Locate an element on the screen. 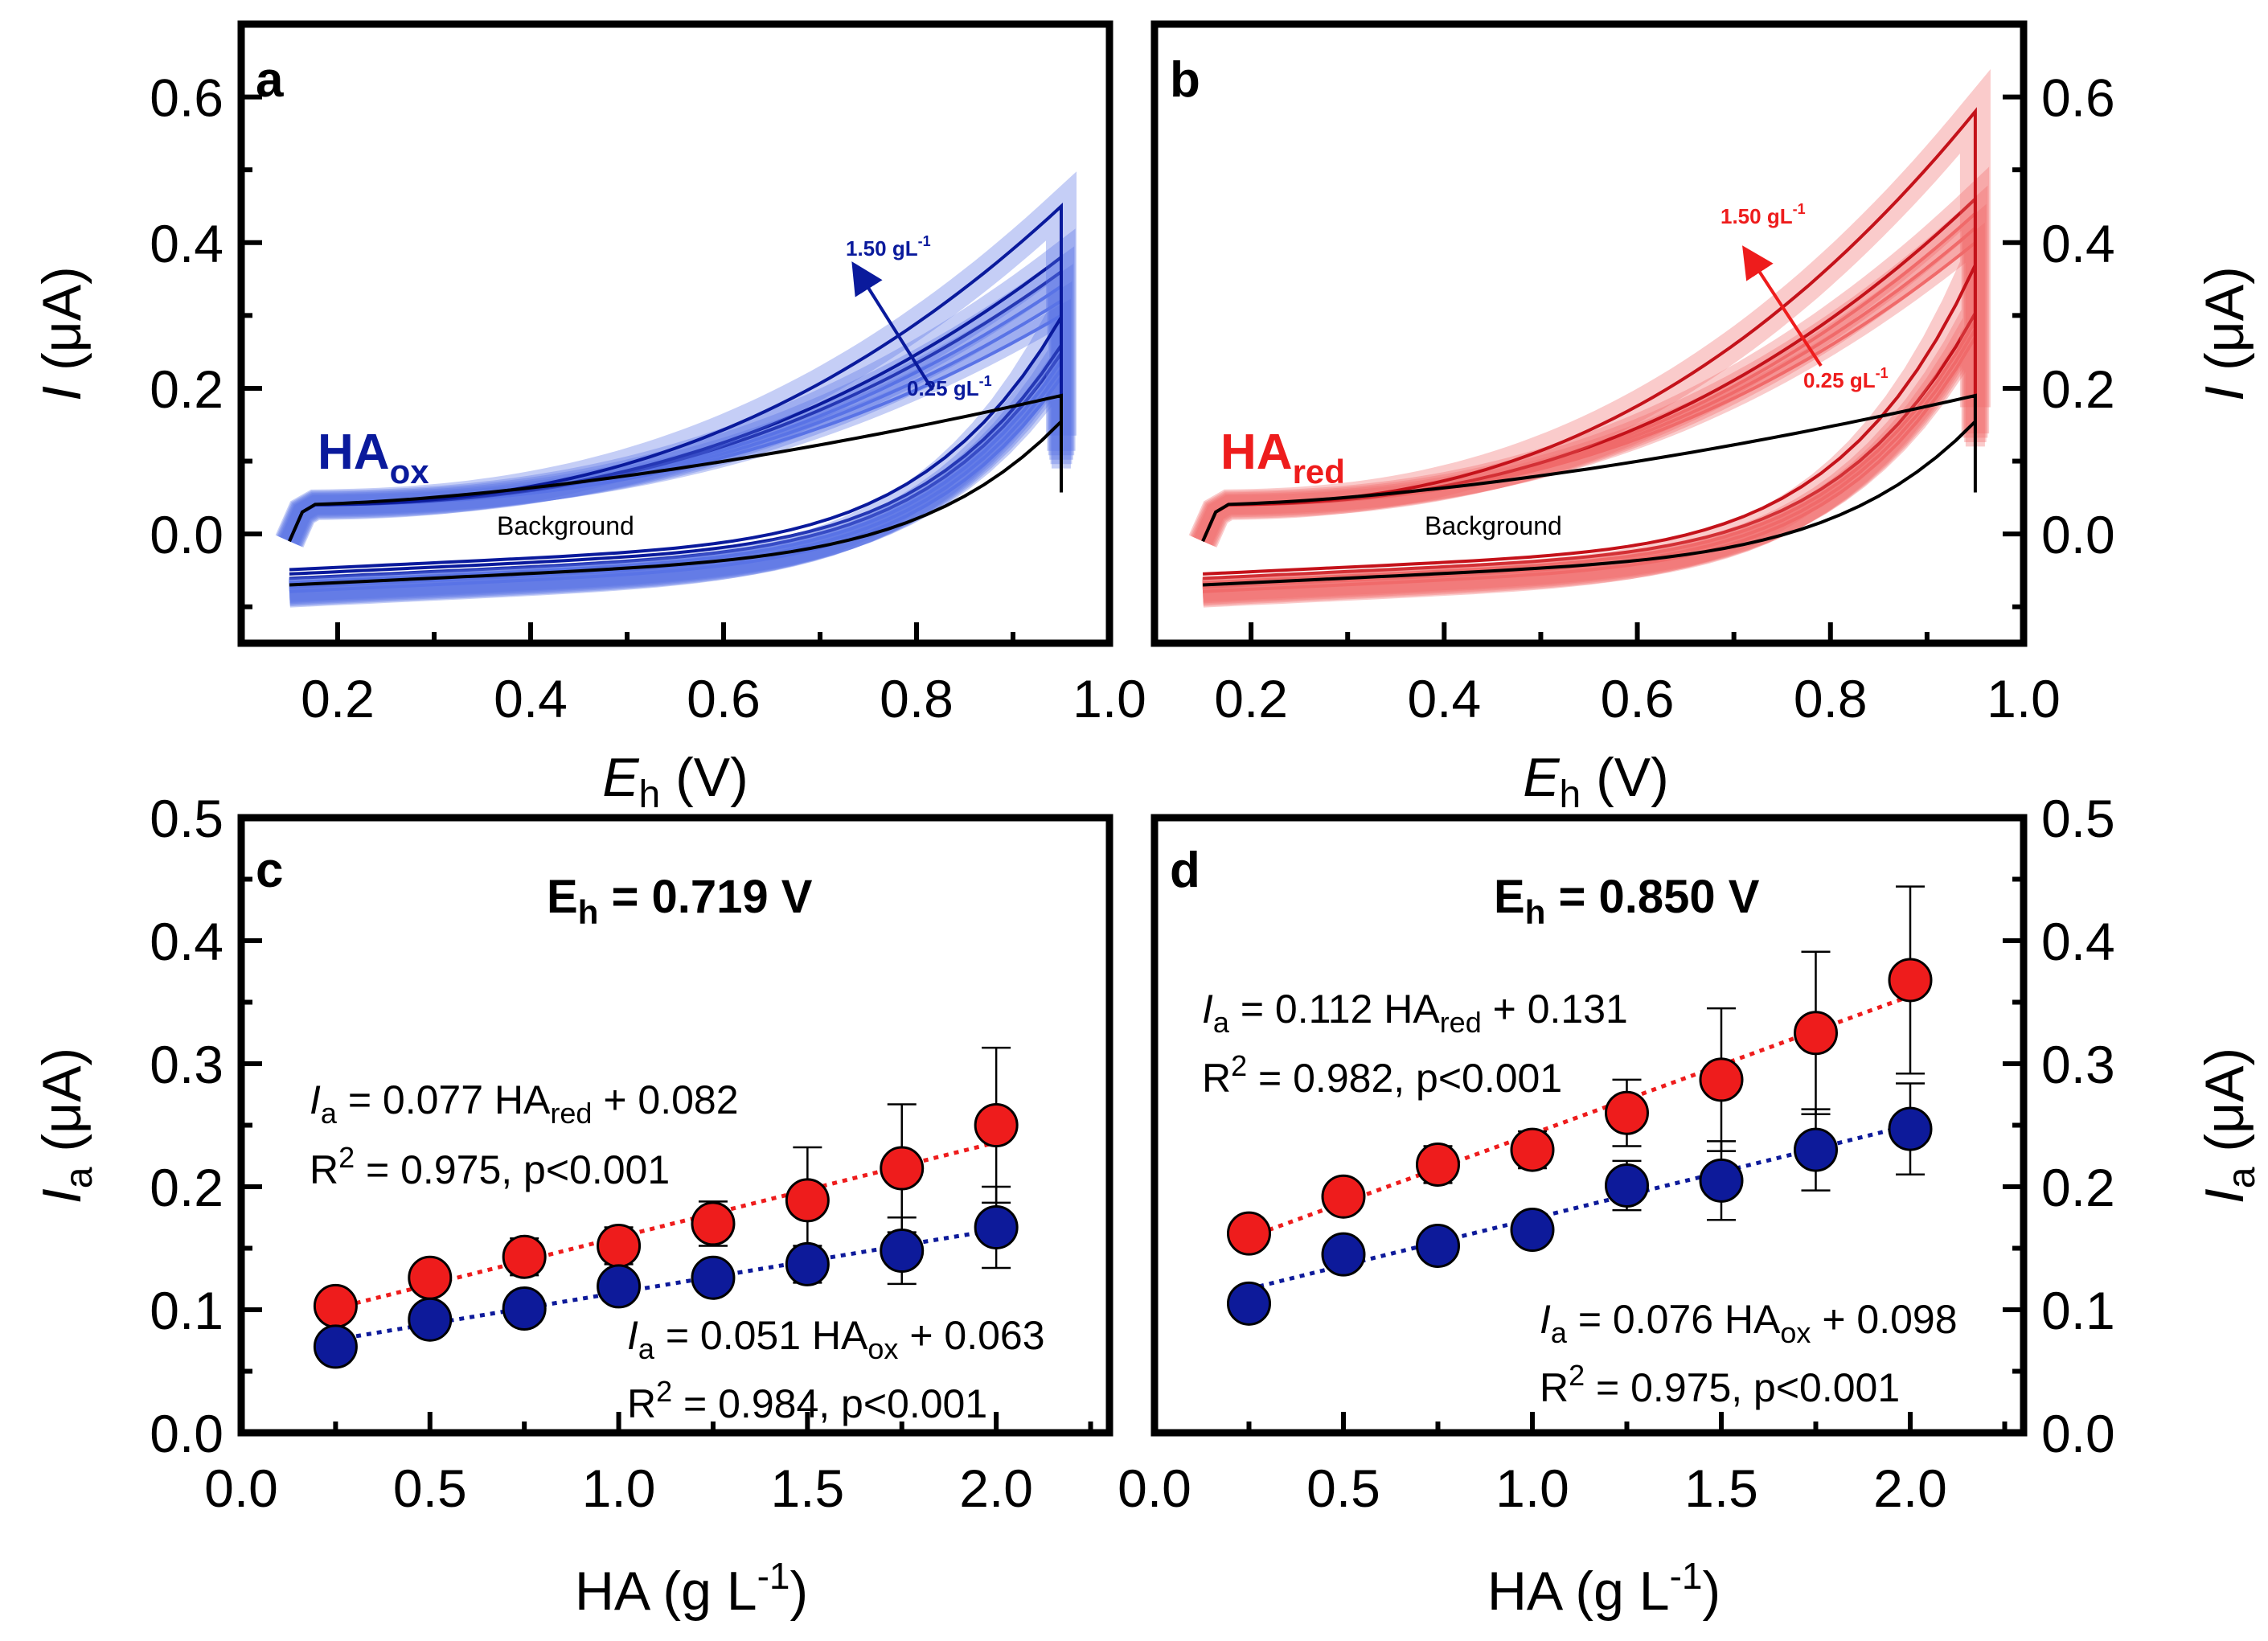 This screenshot has height=1641, width=2268. panel-d-y-tick-label: 0.0 is located at coordinates (2078, 1433).